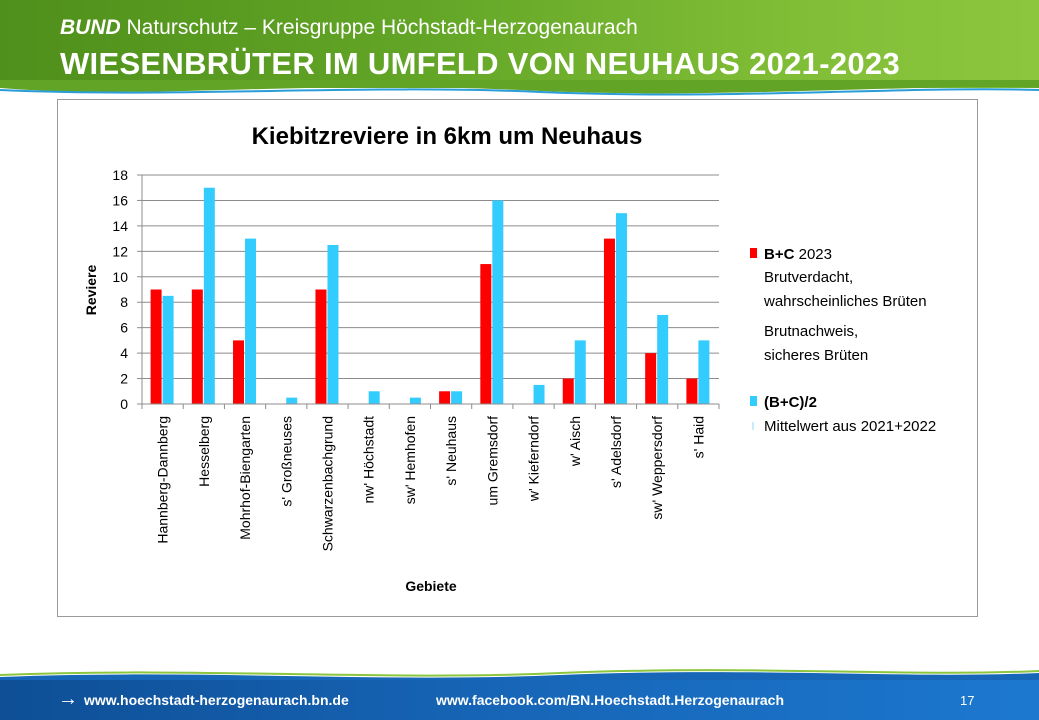  What do you see at coordinates (816, 355) in the screenshot?
I see `legend-red-line5: sicheres Brüten` at bounding box center [816, 355].